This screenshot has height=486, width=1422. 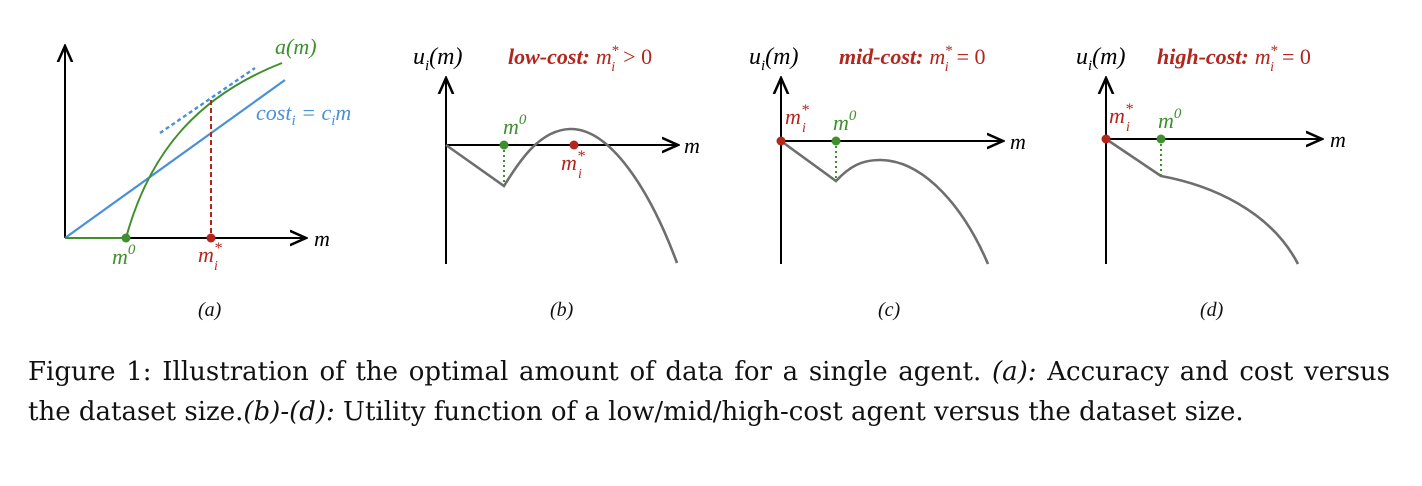 I want to click on panel-a-cost-label: costi = cim, so click(x=303, y=114).